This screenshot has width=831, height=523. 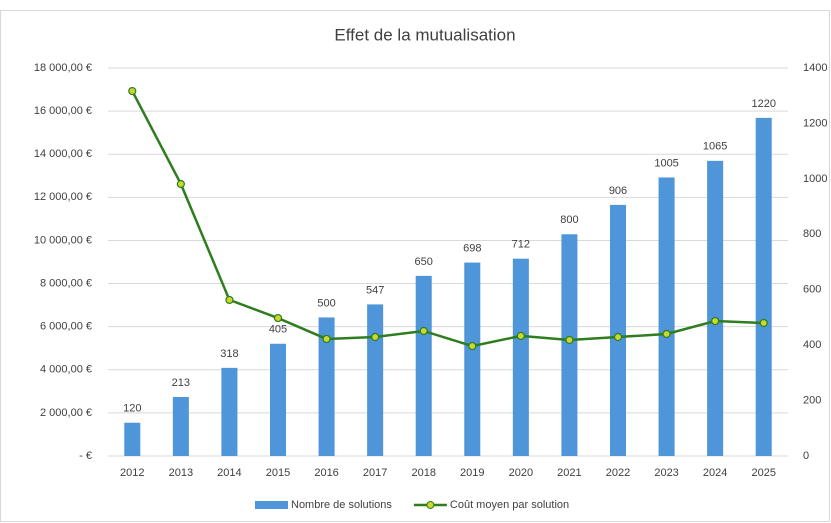 What do you see at coordinates (806, 456) in the screenshot?
I see `y2-tick-label: 0` at bounding box center [806, 456].